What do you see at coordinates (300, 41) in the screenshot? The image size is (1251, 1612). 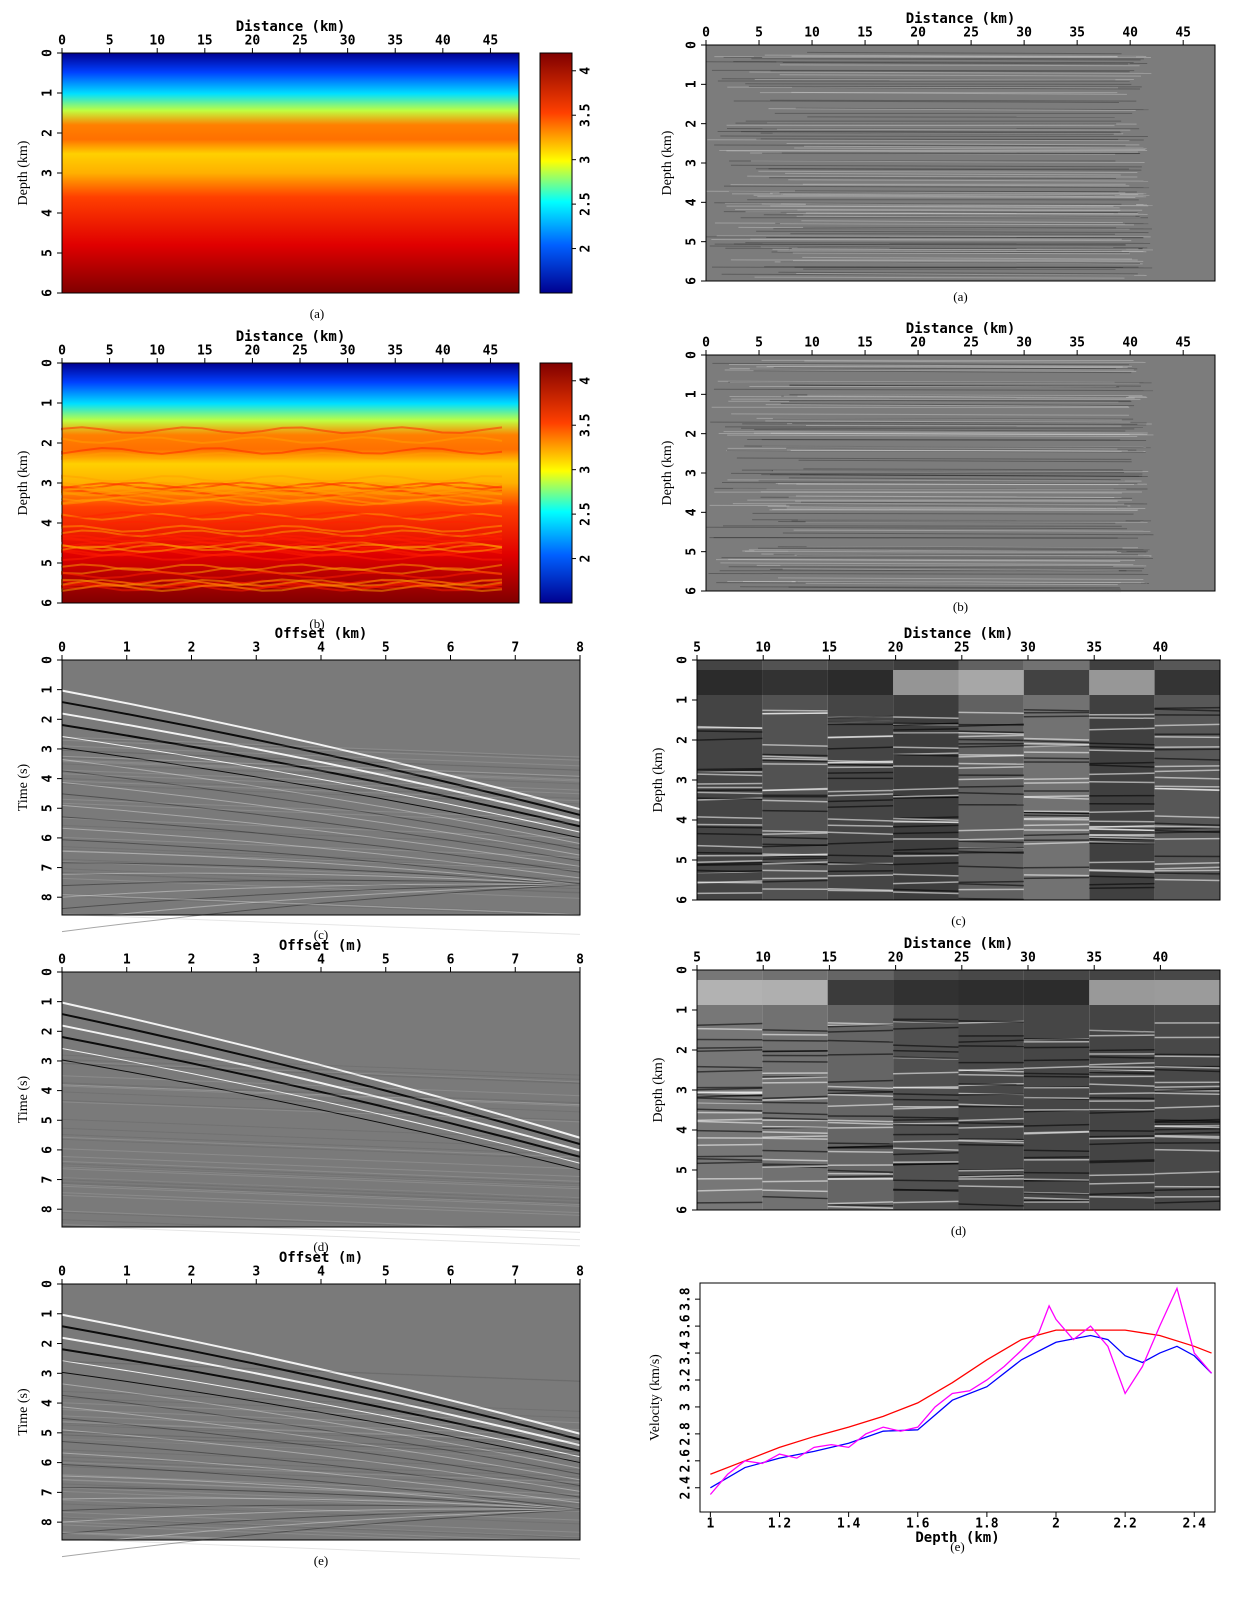 I see `x-tick-label: 25` at bounding box center [300, 41].